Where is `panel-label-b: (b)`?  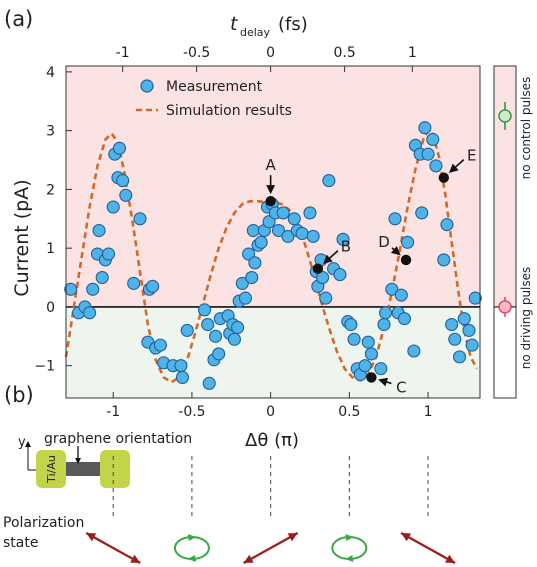
panel-label-b: (b) is located at coordinates (19, 395).